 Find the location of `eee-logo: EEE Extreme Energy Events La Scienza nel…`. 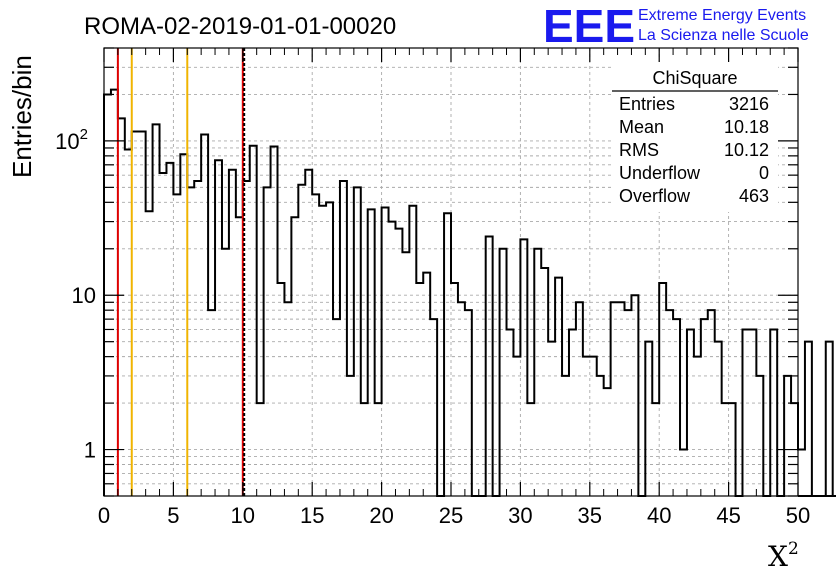

eee-logo: EEE Extreme Energy Events La Scienza nel… is located at coordinates (676, 26).